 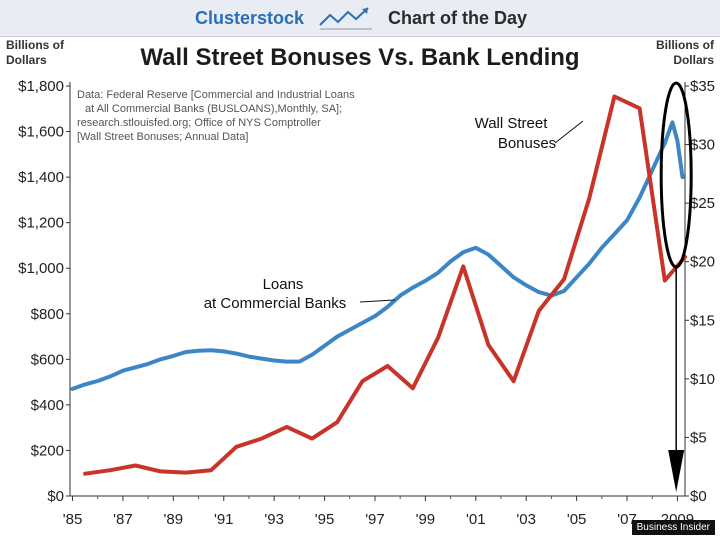 I want to click on x-tick-label: '87, so click(x=123, y=519).